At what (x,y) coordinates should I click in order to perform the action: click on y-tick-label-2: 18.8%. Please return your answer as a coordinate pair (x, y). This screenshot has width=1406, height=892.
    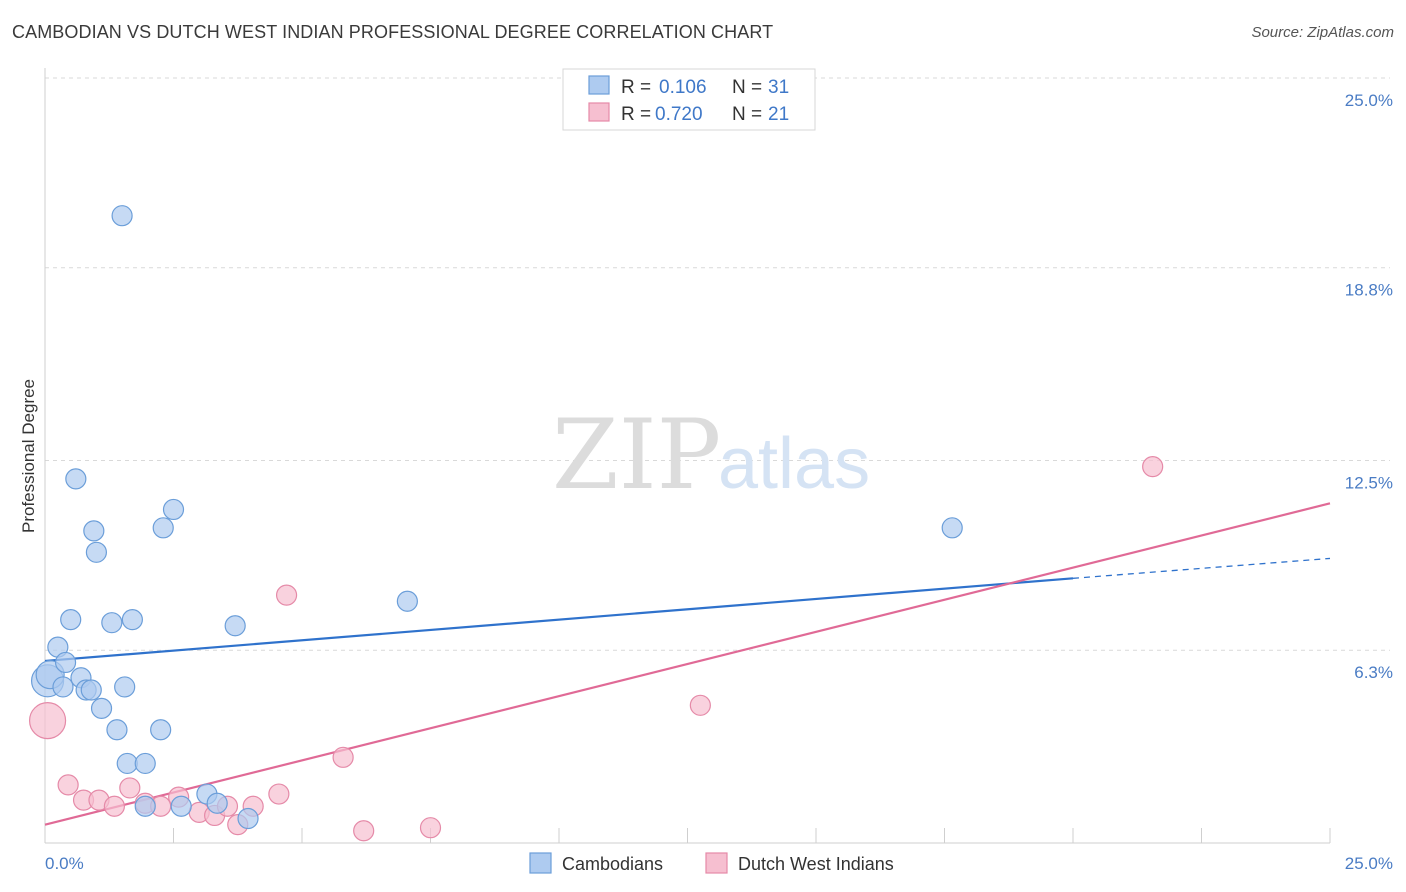
    Looking at the image, I should click on (1369, 290).